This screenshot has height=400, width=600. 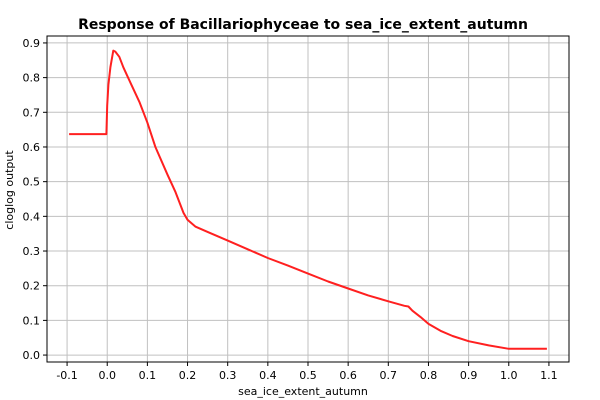 What do you see at coordinates (32, 112) in the screenshot?
I see `y-tick-label: 0.7` at bounding box center [32, 112].